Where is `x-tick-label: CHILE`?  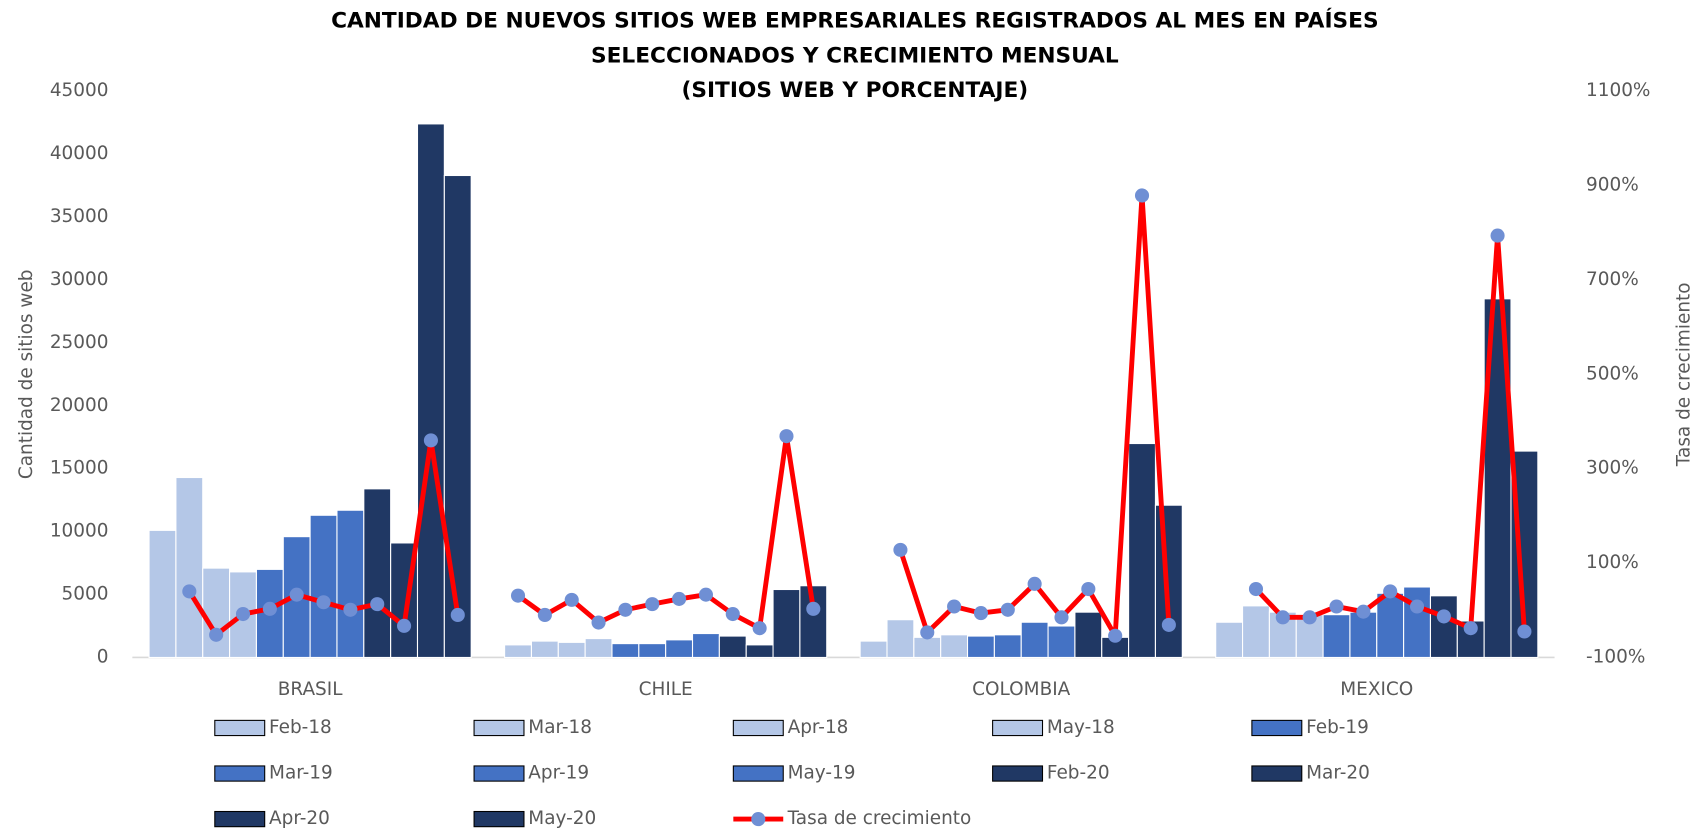 x-tick-label: CHILE is located at coordinates (666, 689).